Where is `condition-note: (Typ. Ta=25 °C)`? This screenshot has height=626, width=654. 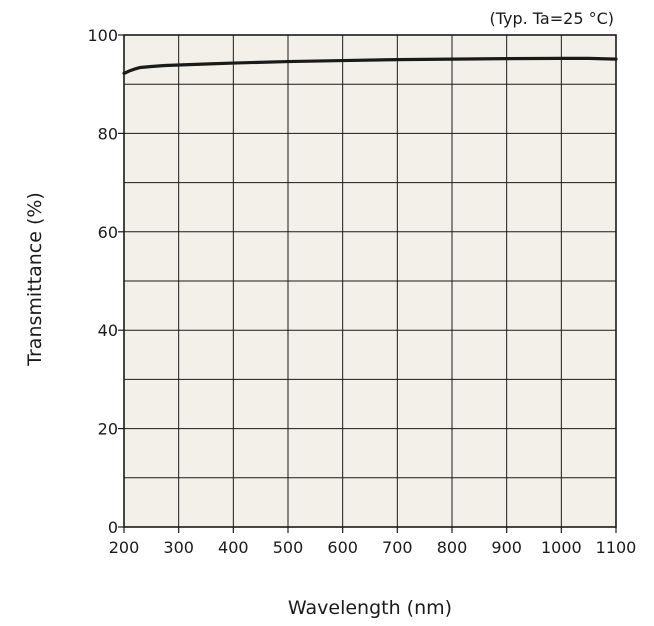
condition-note: (Typ. Ta=25 °C) is located at coordinates (551, 18).